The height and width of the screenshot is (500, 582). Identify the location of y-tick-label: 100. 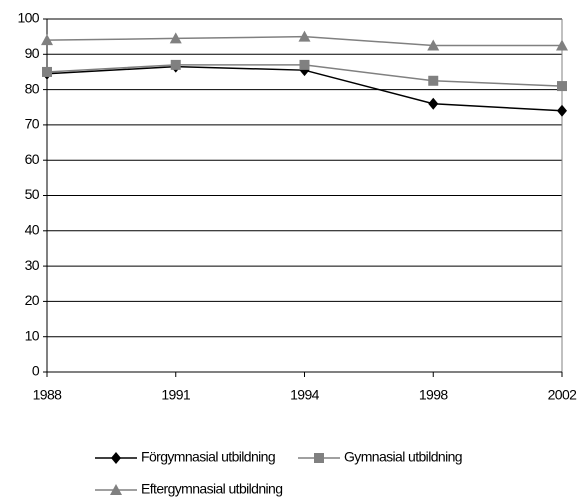
(28, 18).